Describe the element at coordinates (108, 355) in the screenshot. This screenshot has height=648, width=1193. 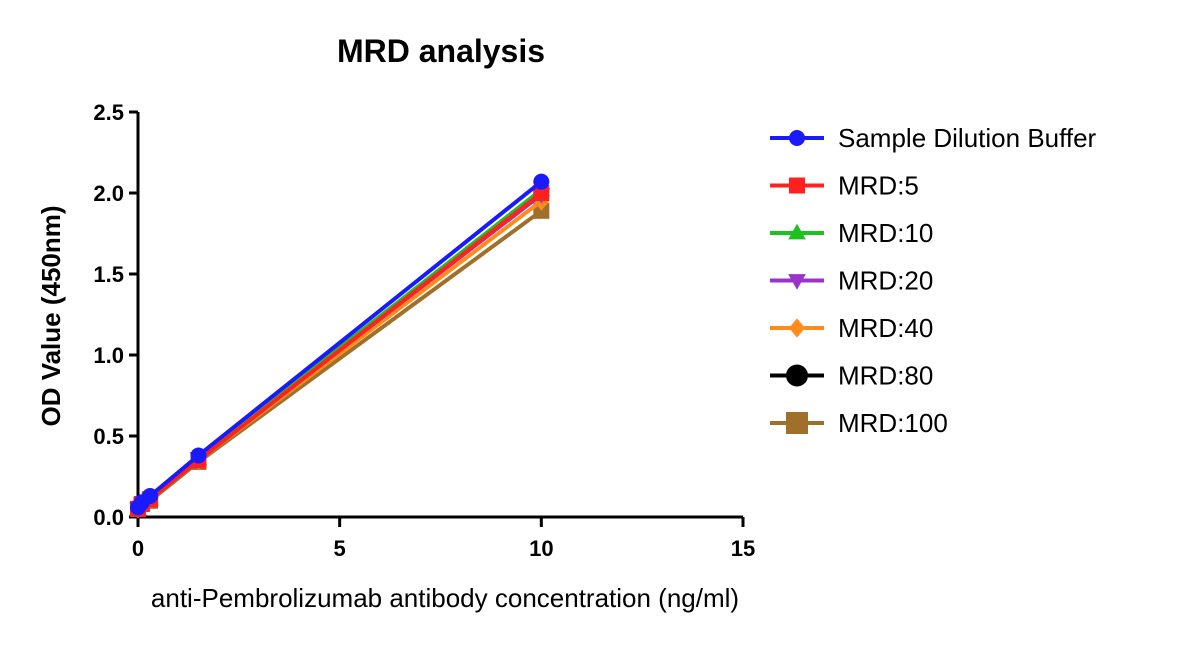
I see `y-tick-label: 1.0` at that location.